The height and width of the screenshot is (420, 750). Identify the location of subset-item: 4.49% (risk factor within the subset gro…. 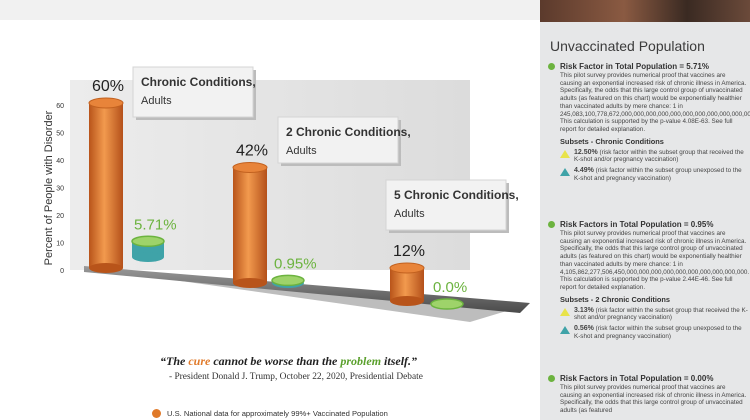
(654, 174).